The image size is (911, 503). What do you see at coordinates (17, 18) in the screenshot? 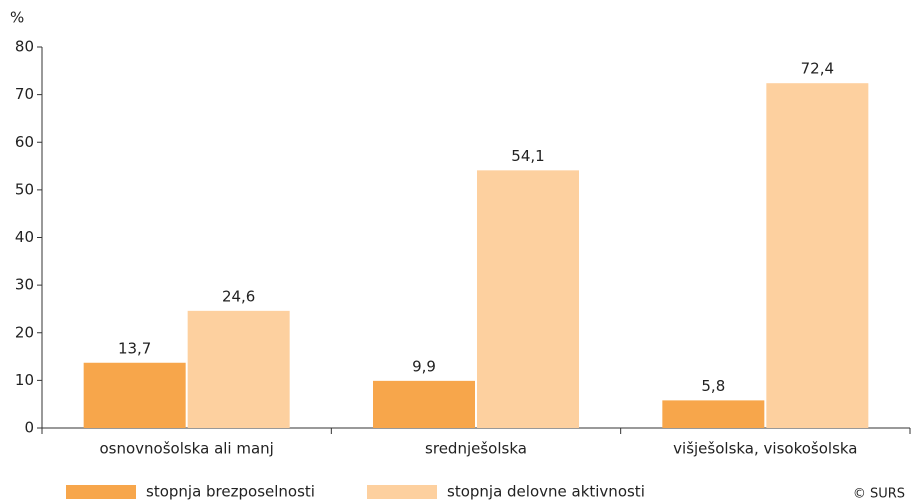
I see `y-axis-label: %` at bounding box center [17, 18].